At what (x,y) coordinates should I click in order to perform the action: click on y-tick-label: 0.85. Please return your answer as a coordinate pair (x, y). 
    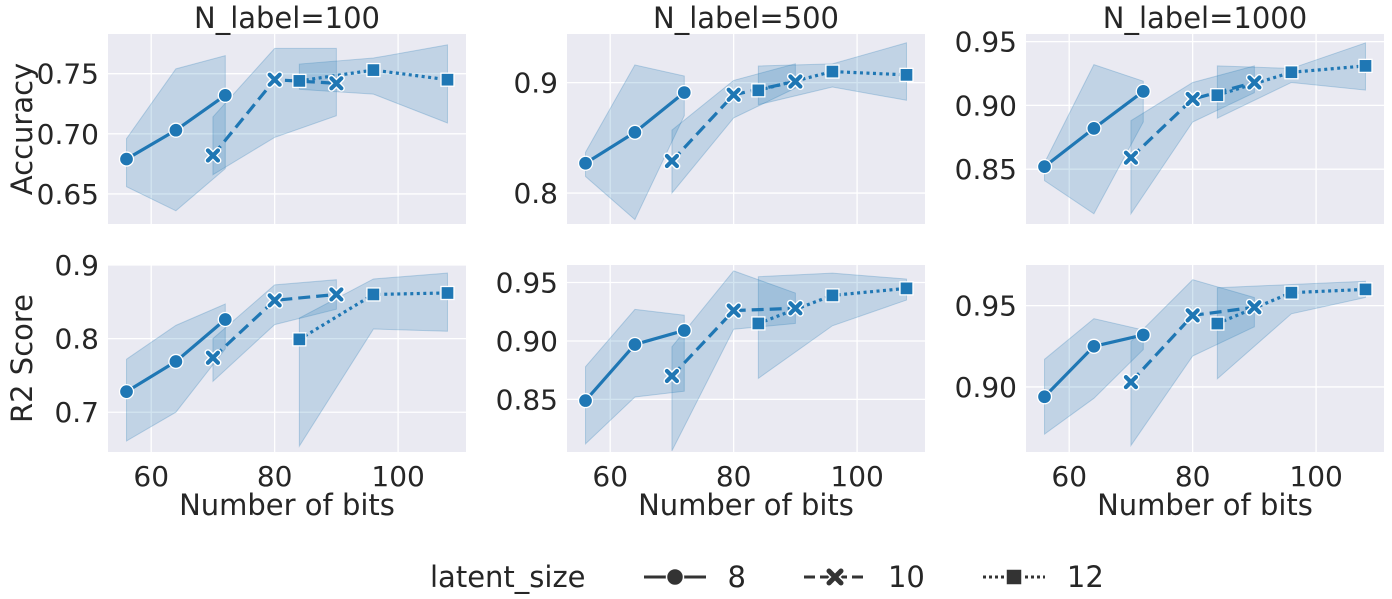
    Looking at the image, I should click on (527, 399).